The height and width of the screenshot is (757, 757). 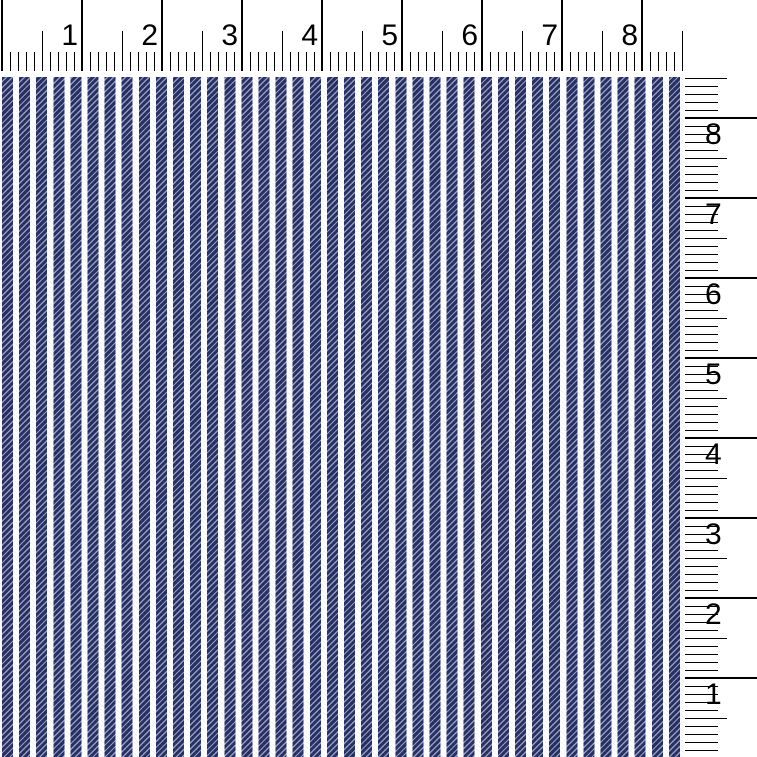 What do you see at coordinates (713, 454) in the screenshot?
I see `ruler-number: 4` at bounding box center [713, 454].